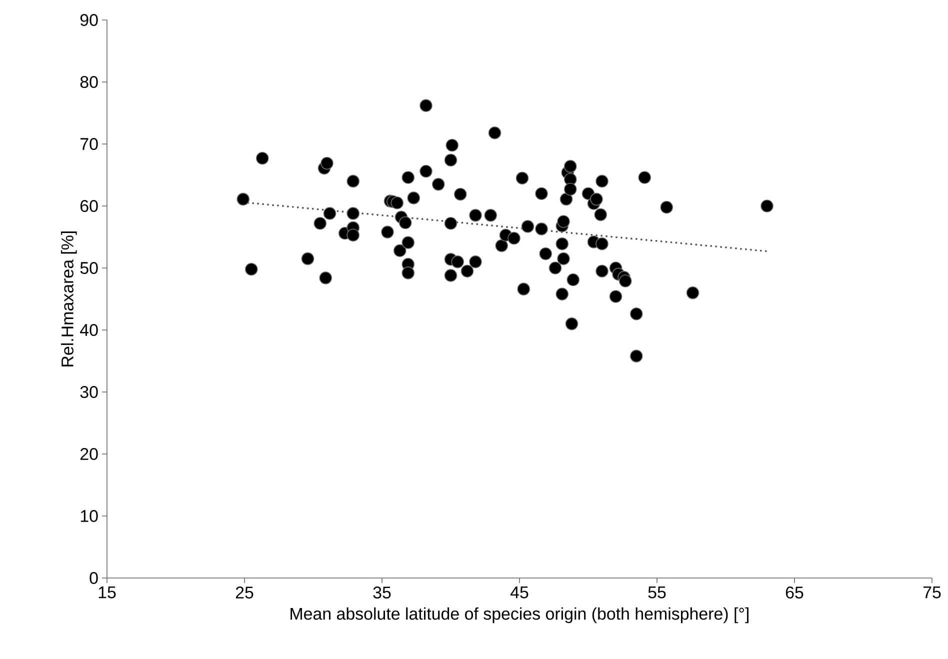 Image resolution: width=948 pixels, height=659 pixels. Describe the element at coordinates (107, 592) in the screenshot. I see `x-tick-label: 15` at that location.